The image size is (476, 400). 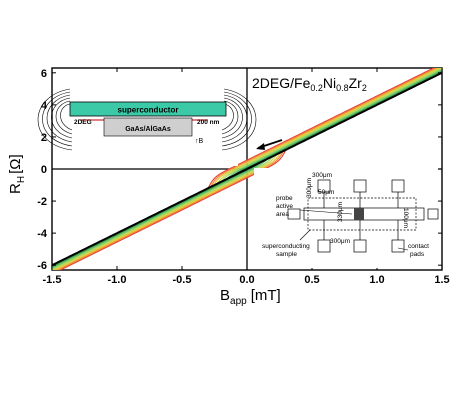 What do you see at coordinates (441, 280) in the screenshot?
I see `x-tick-label: 1.5` at bounding box center [441, 280].